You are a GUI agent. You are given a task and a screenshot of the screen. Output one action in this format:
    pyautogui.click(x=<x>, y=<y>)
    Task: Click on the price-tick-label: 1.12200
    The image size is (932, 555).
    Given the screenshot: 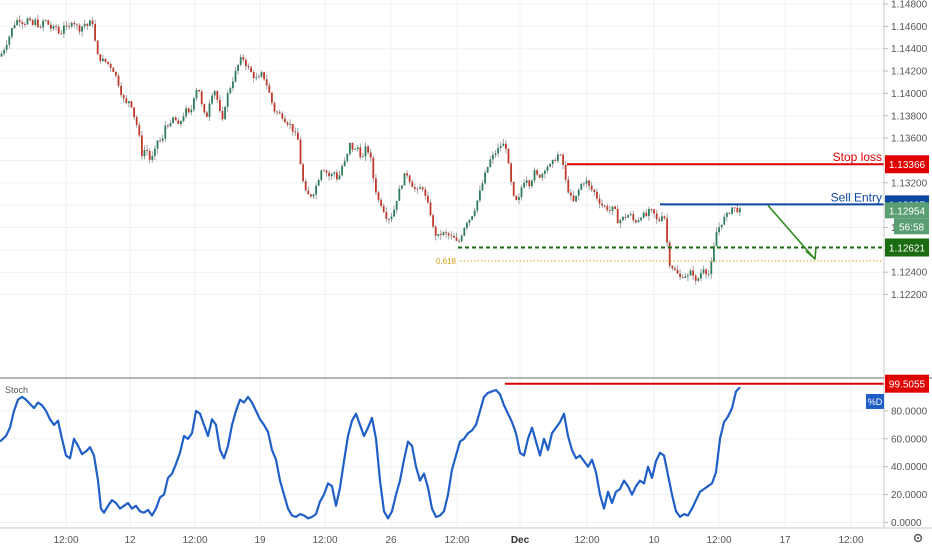 What is the action you would take?
    pyautogui.click(x=909, y=295)
    